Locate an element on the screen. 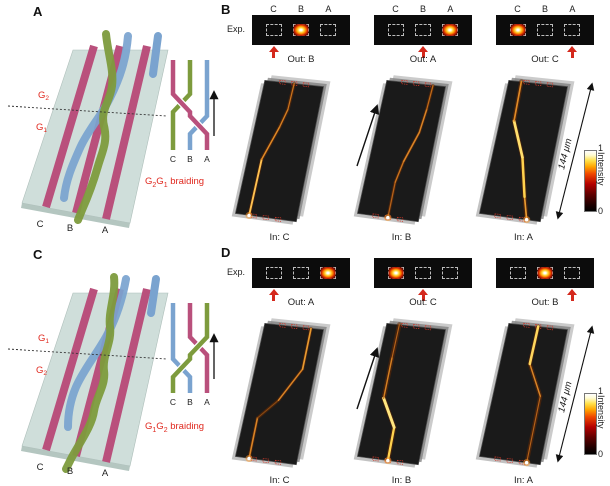 This screenshot has height=486, width=610. trial-d-in-c: Out: A In: C is located at coordinates (288, 364).